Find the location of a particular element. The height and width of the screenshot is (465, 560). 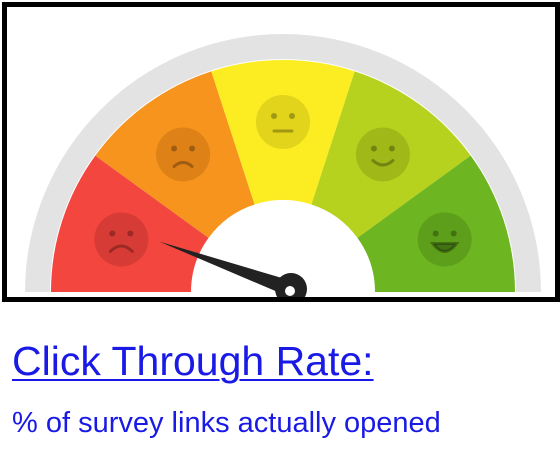

smile-face-icon is located at coordinates (382, 154).